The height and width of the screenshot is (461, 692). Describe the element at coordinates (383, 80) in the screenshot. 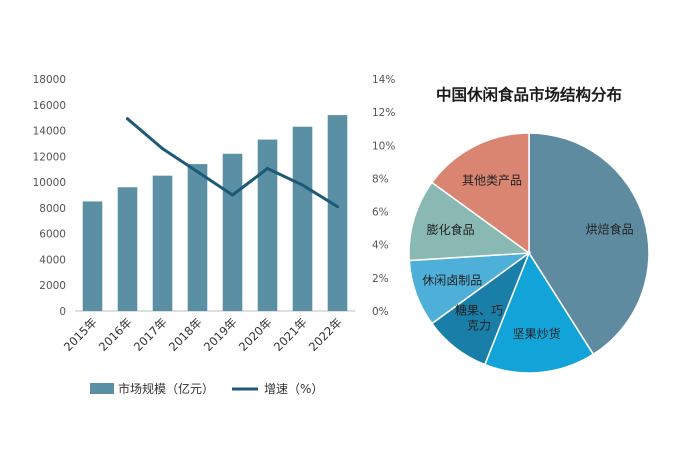

I see `right-y-tick-label: 14%` at that location.